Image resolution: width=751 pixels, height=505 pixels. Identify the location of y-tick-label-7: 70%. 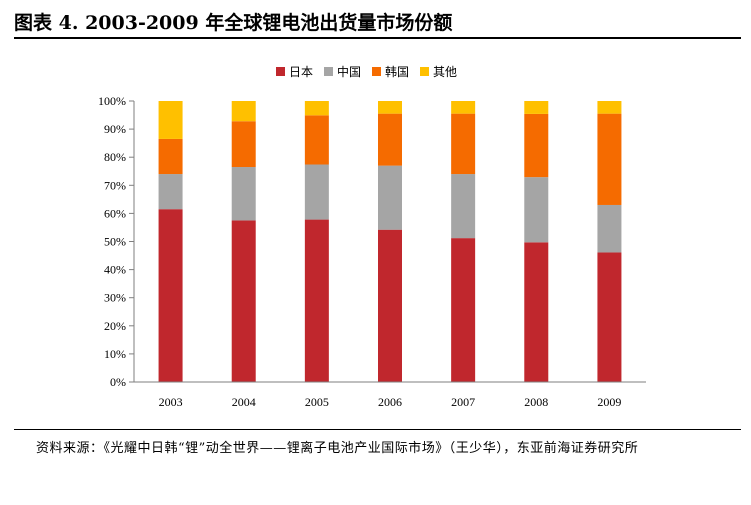
(115, 185).